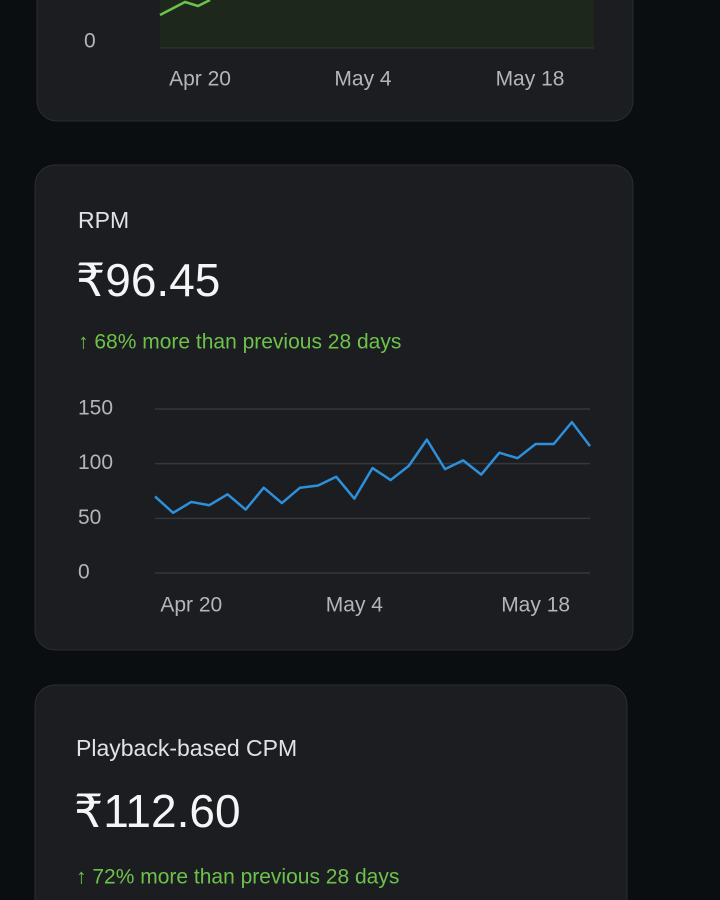  I want to click on y-tick-label: 100, so click(95, 462).